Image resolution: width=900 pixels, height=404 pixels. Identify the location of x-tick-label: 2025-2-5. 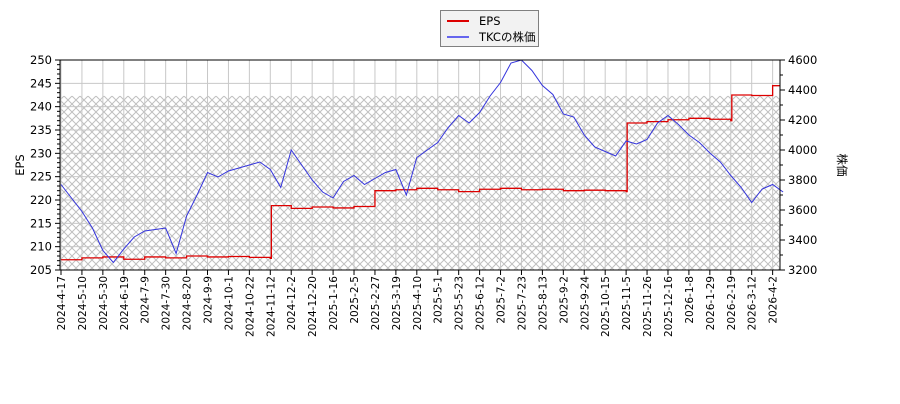
(355, 300).